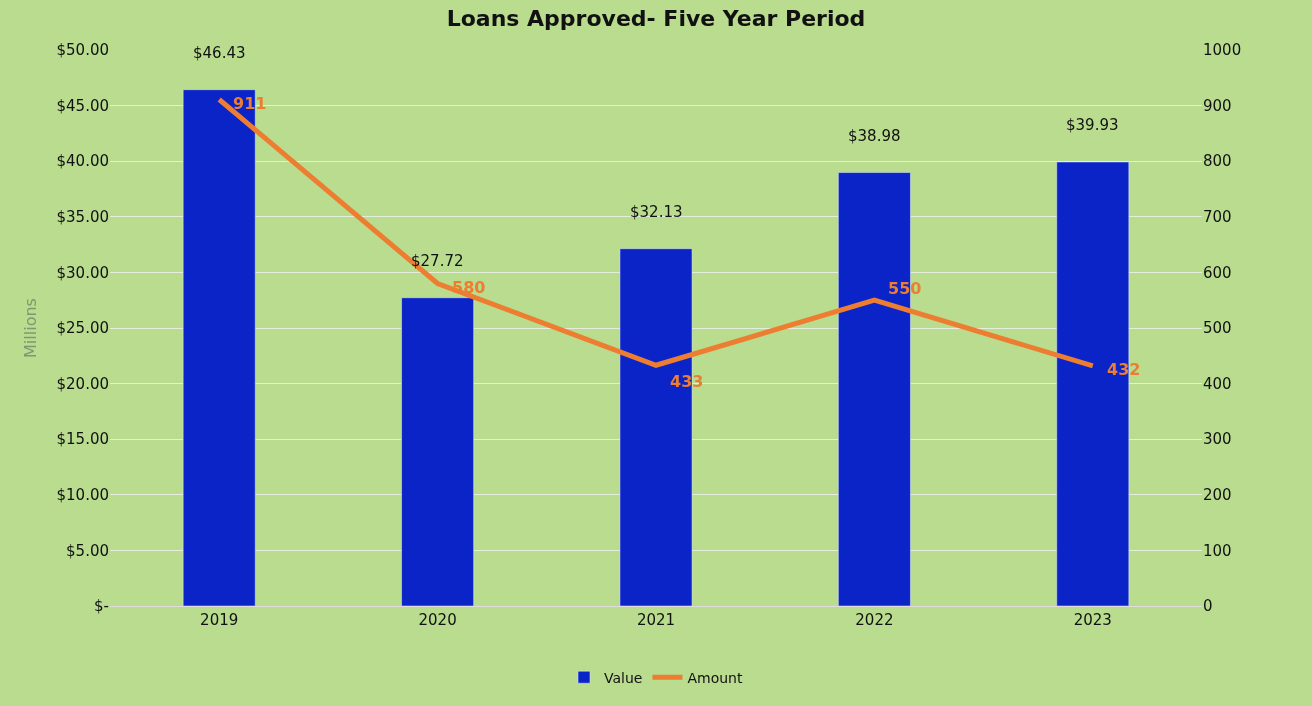 The height and width of the screenshot is (706, 1312). I want to click on y-axis-title: Millions, so click(31, 328).